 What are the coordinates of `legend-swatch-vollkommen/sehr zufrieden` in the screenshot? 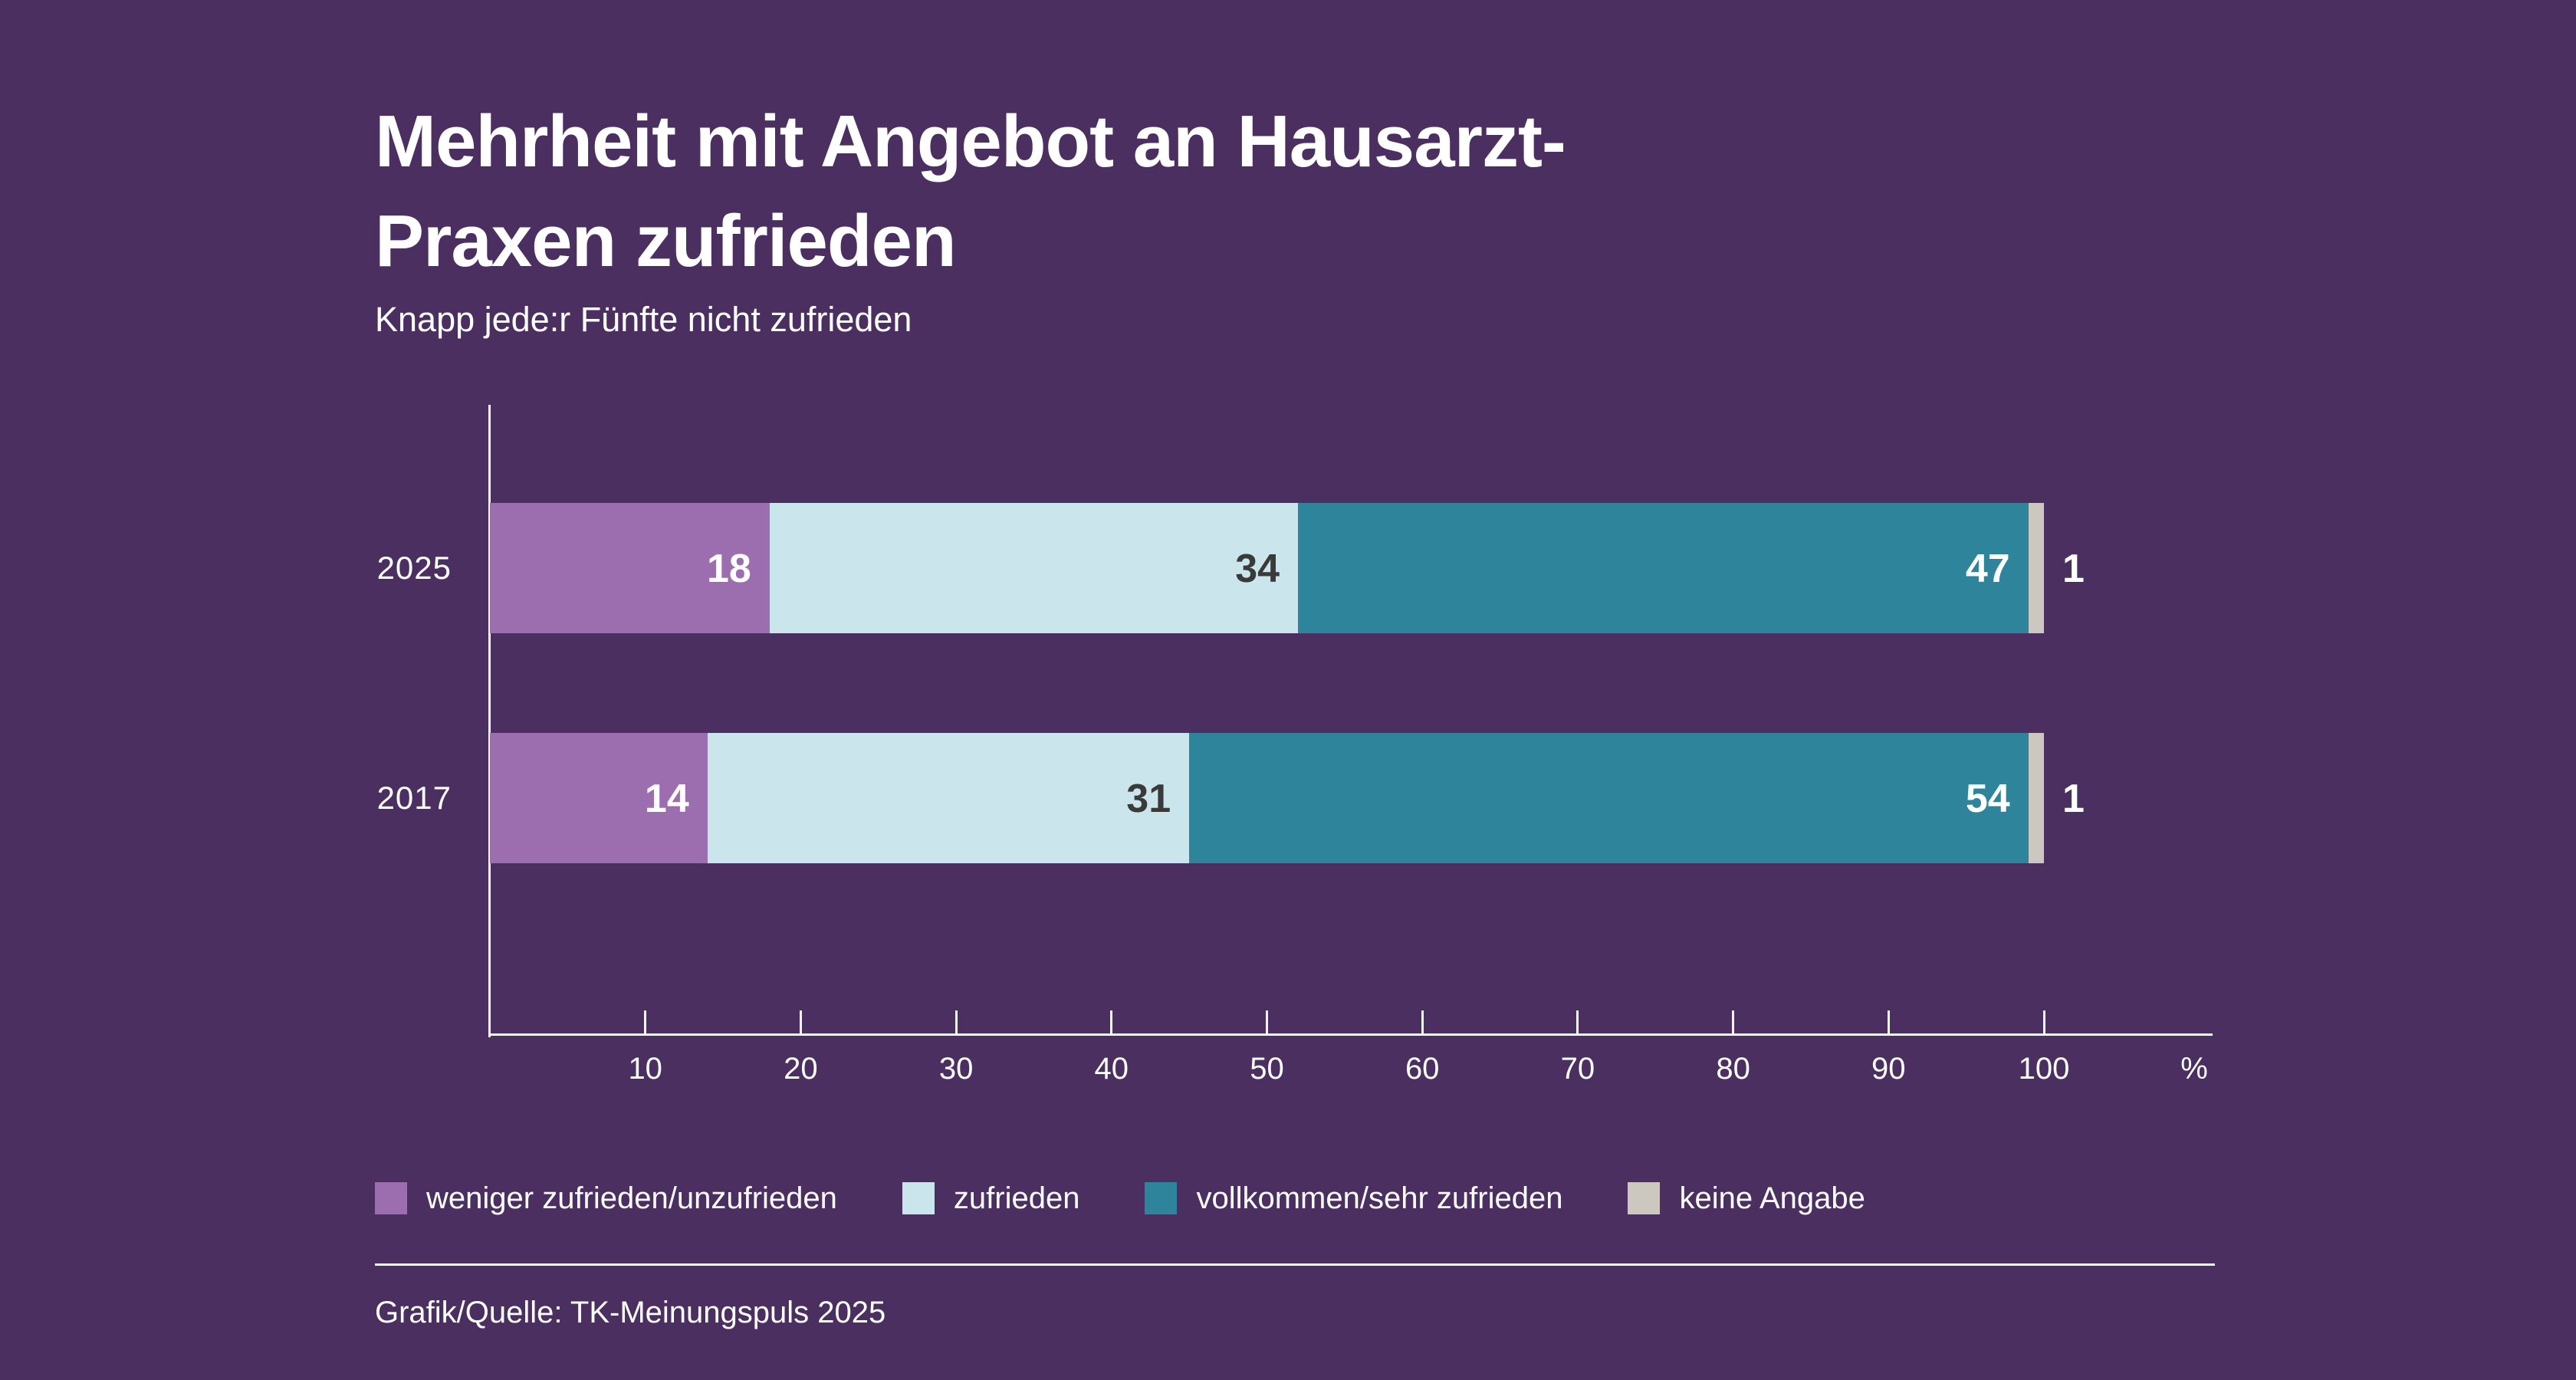 It's located at (1161, 1198).